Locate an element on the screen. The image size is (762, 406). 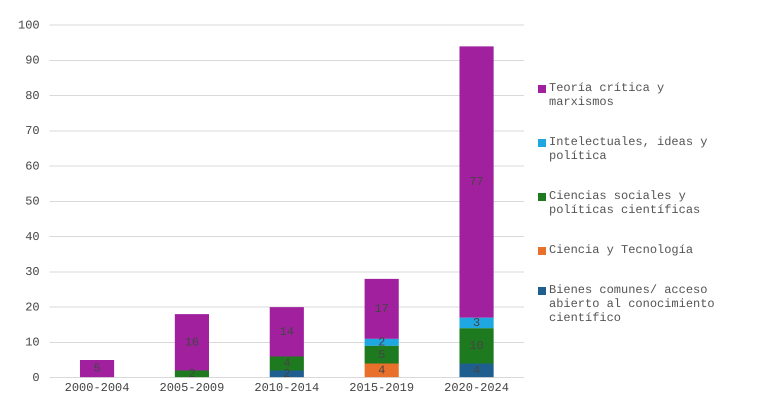
legend-label: Intelectuales, ideas y política is located at coordinates (628, 149).